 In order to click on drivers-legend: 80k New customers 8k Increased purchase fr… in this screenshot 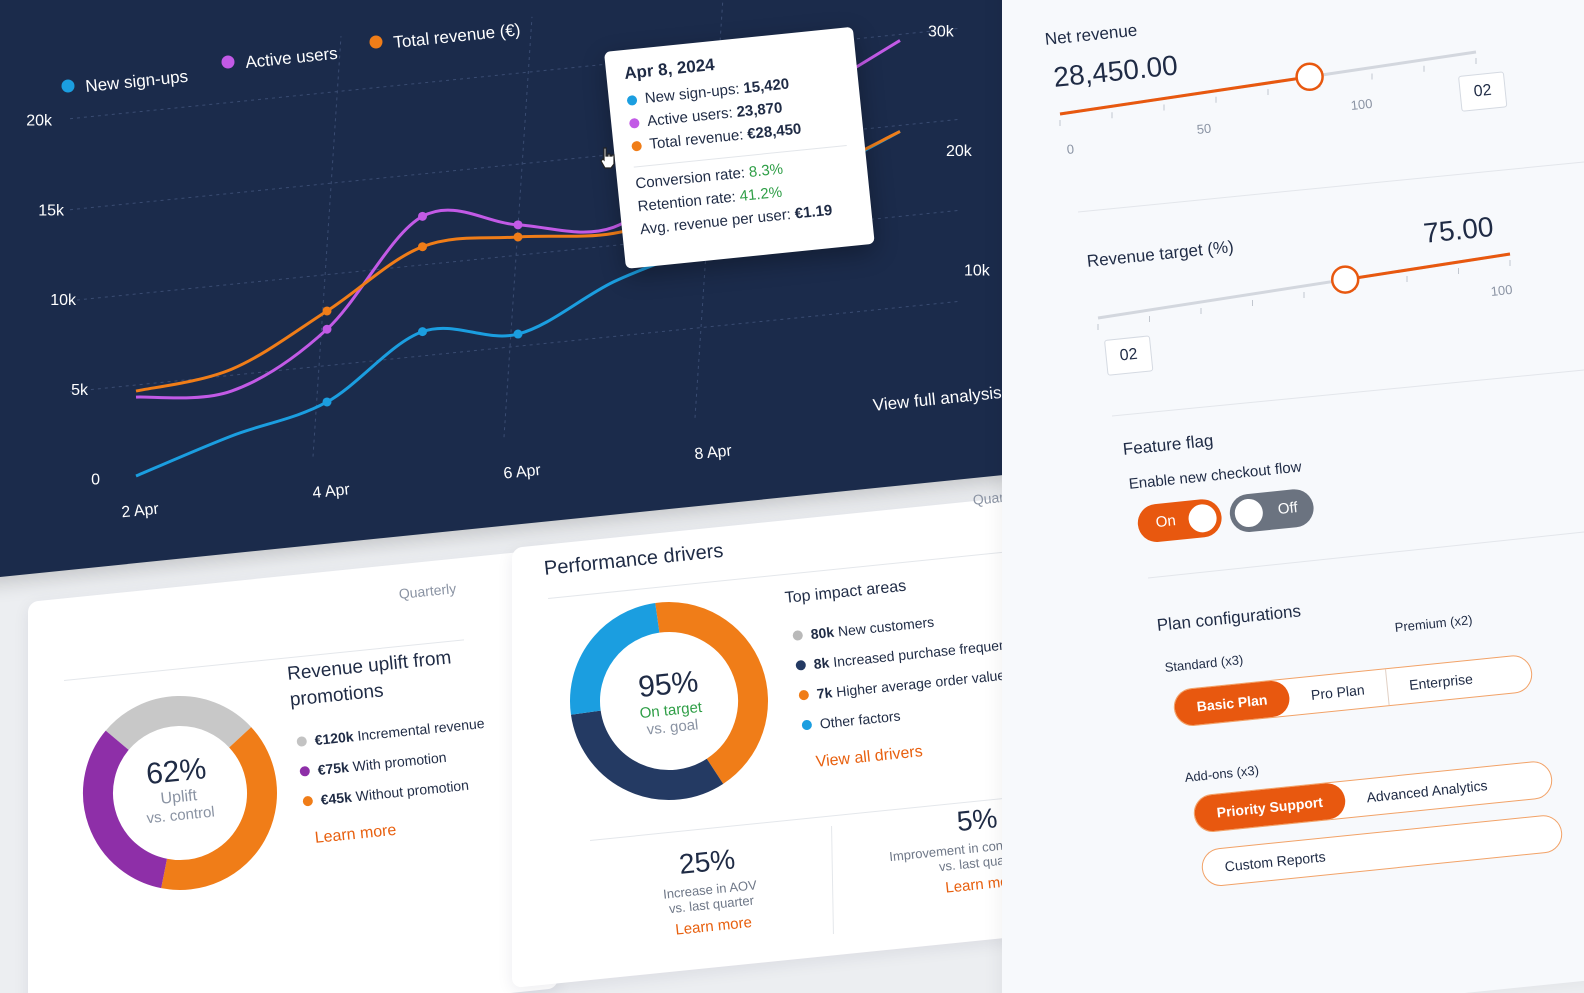, I will do `click(910, 676)`.